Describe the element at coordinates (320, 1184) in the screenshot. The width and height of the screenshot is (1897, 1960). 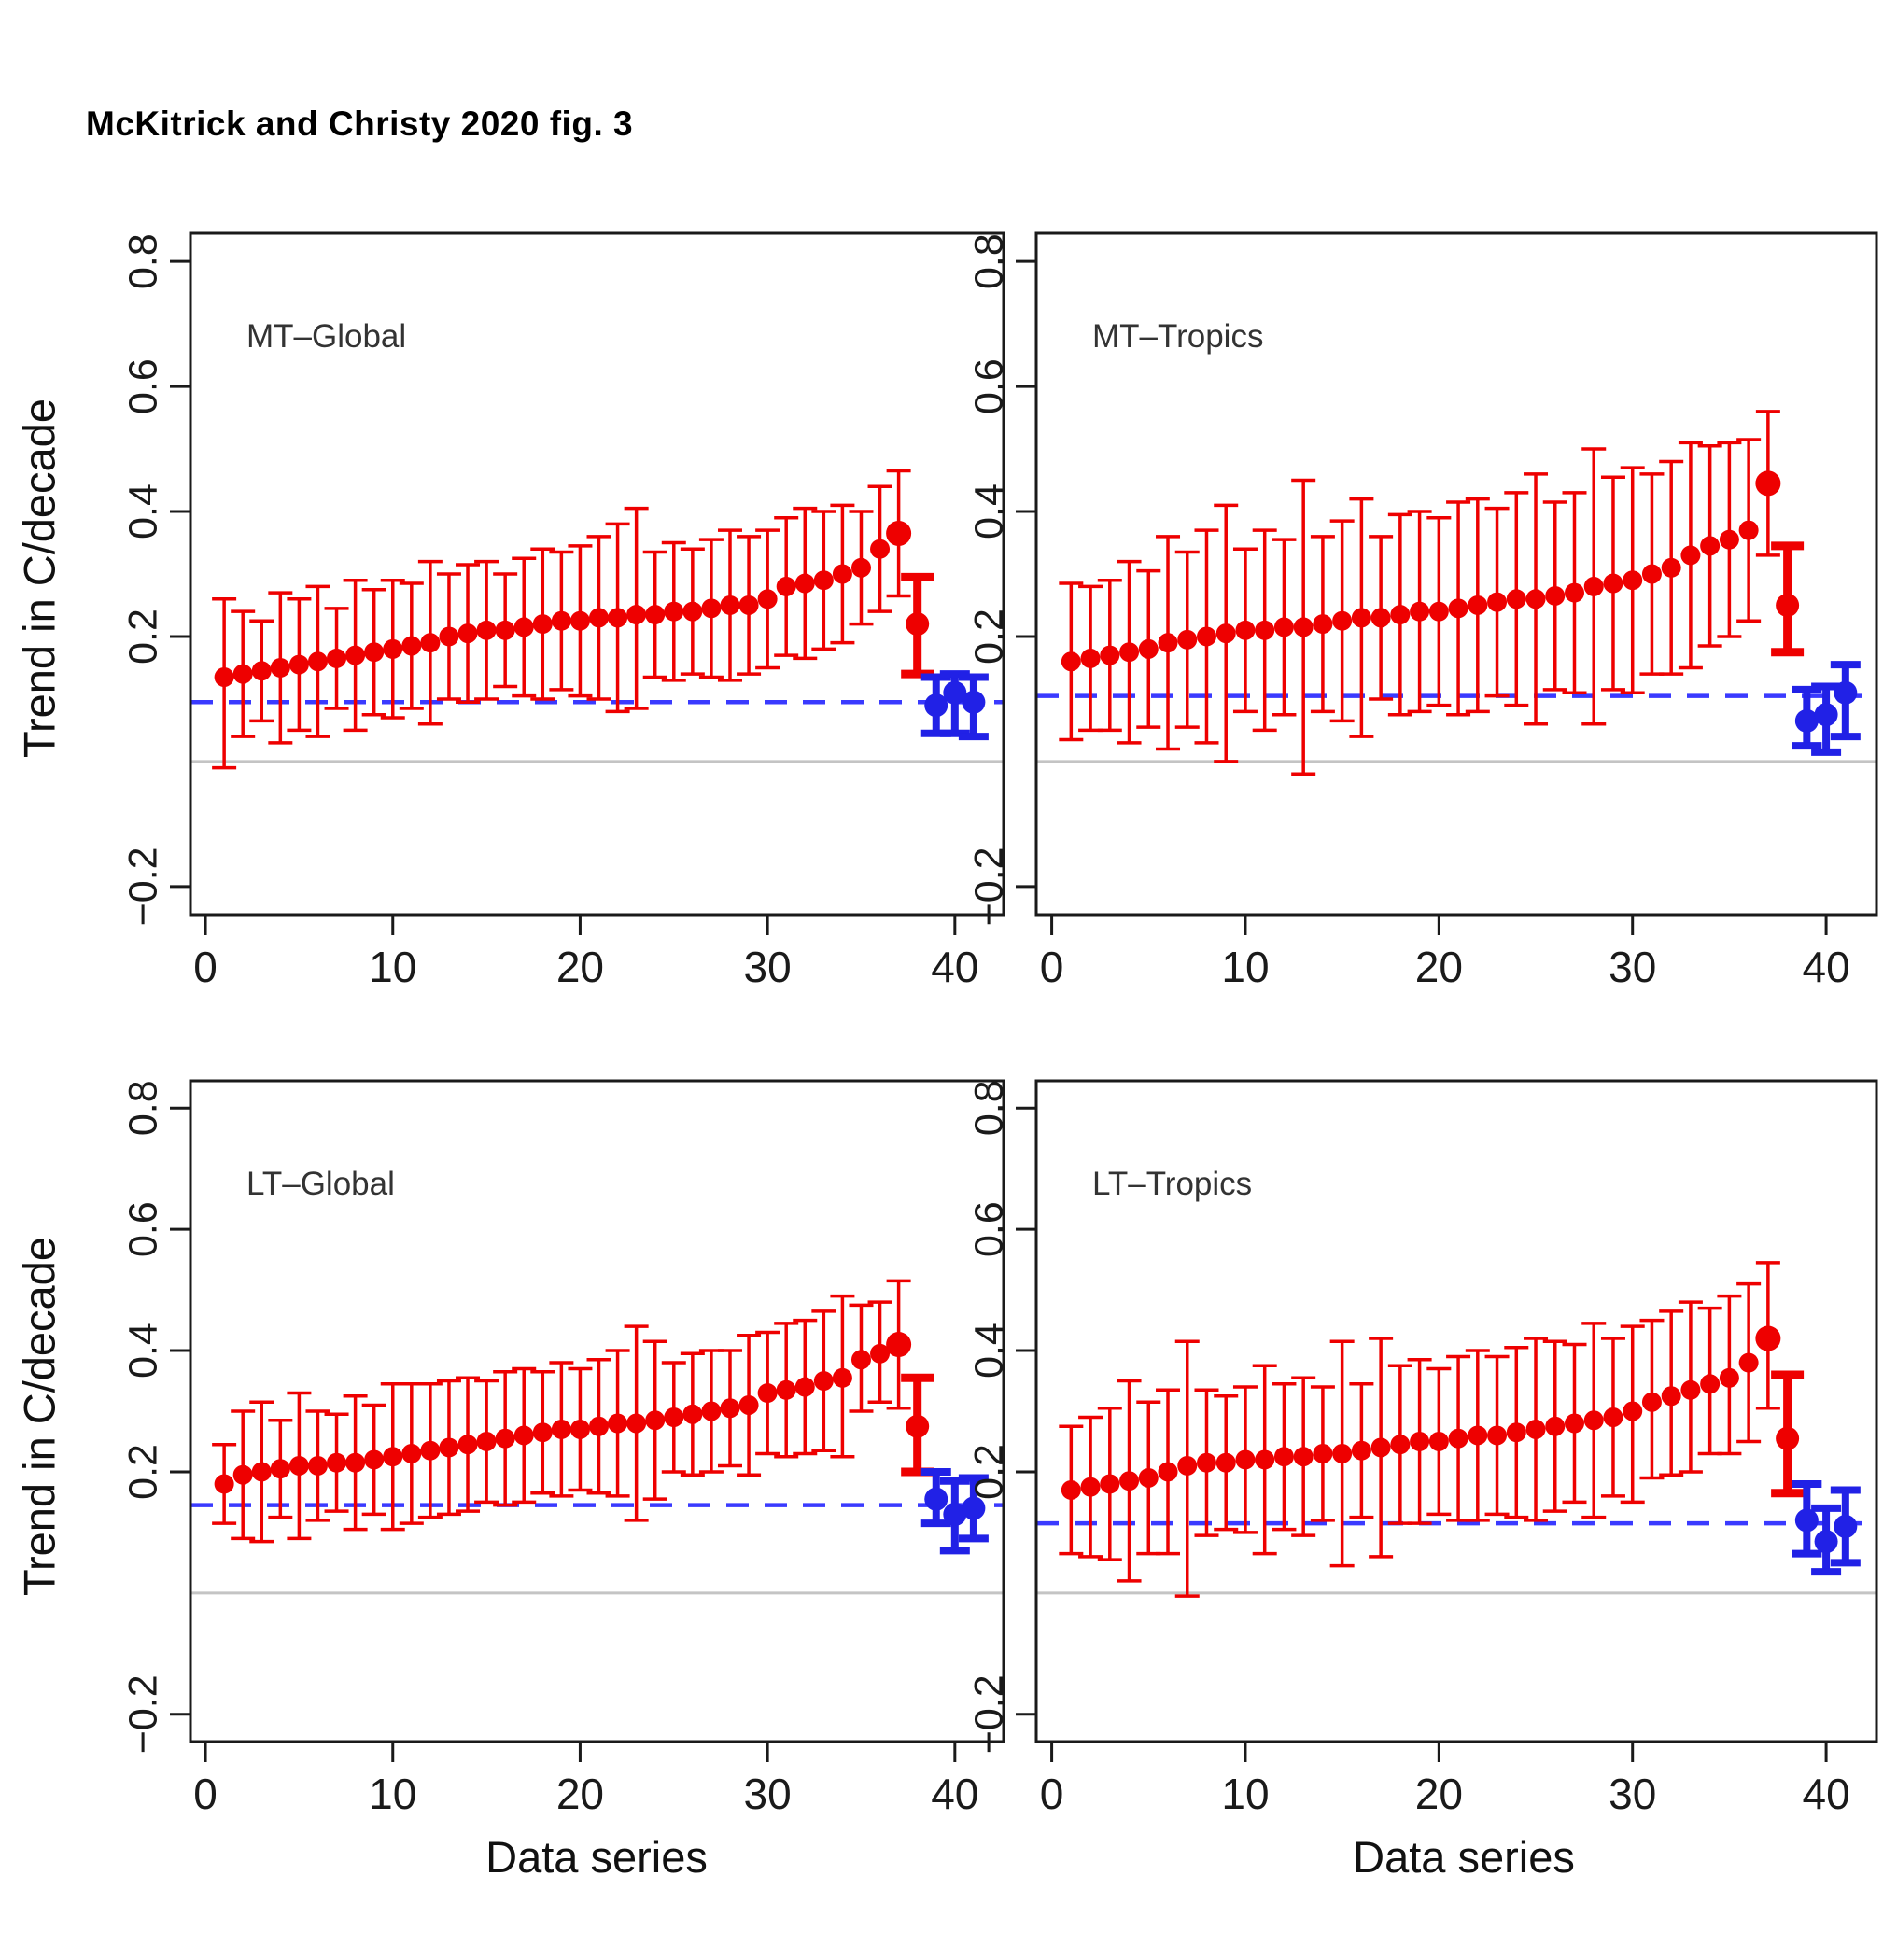
I see `panel-label-lt-global: LT–Global` at that location.